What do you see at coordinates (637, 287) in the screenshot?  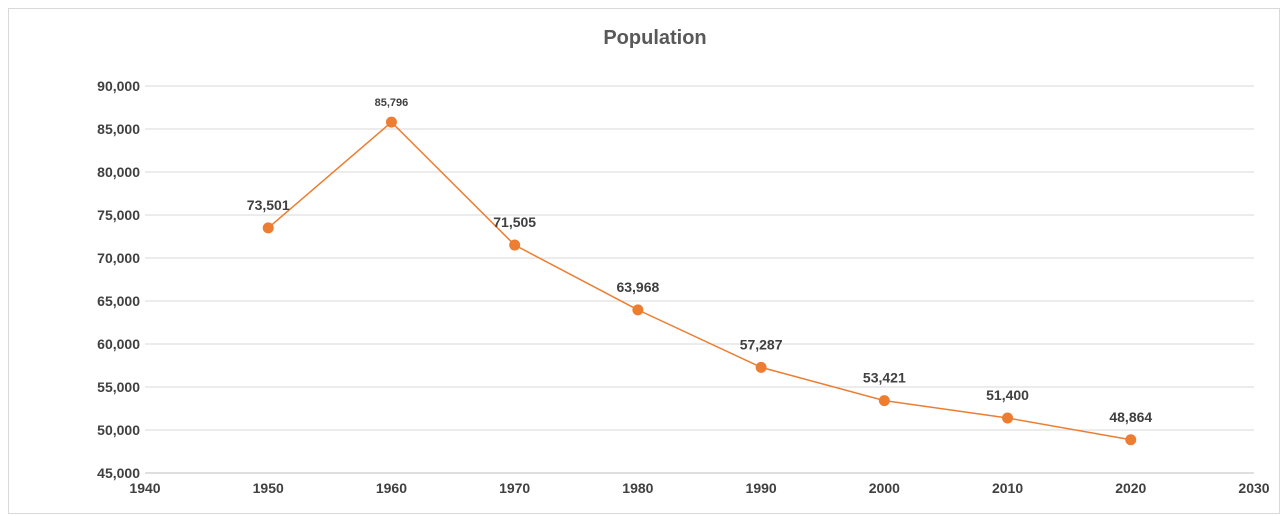 I see `data-label: 63,968` at bounding box center [637, 287].